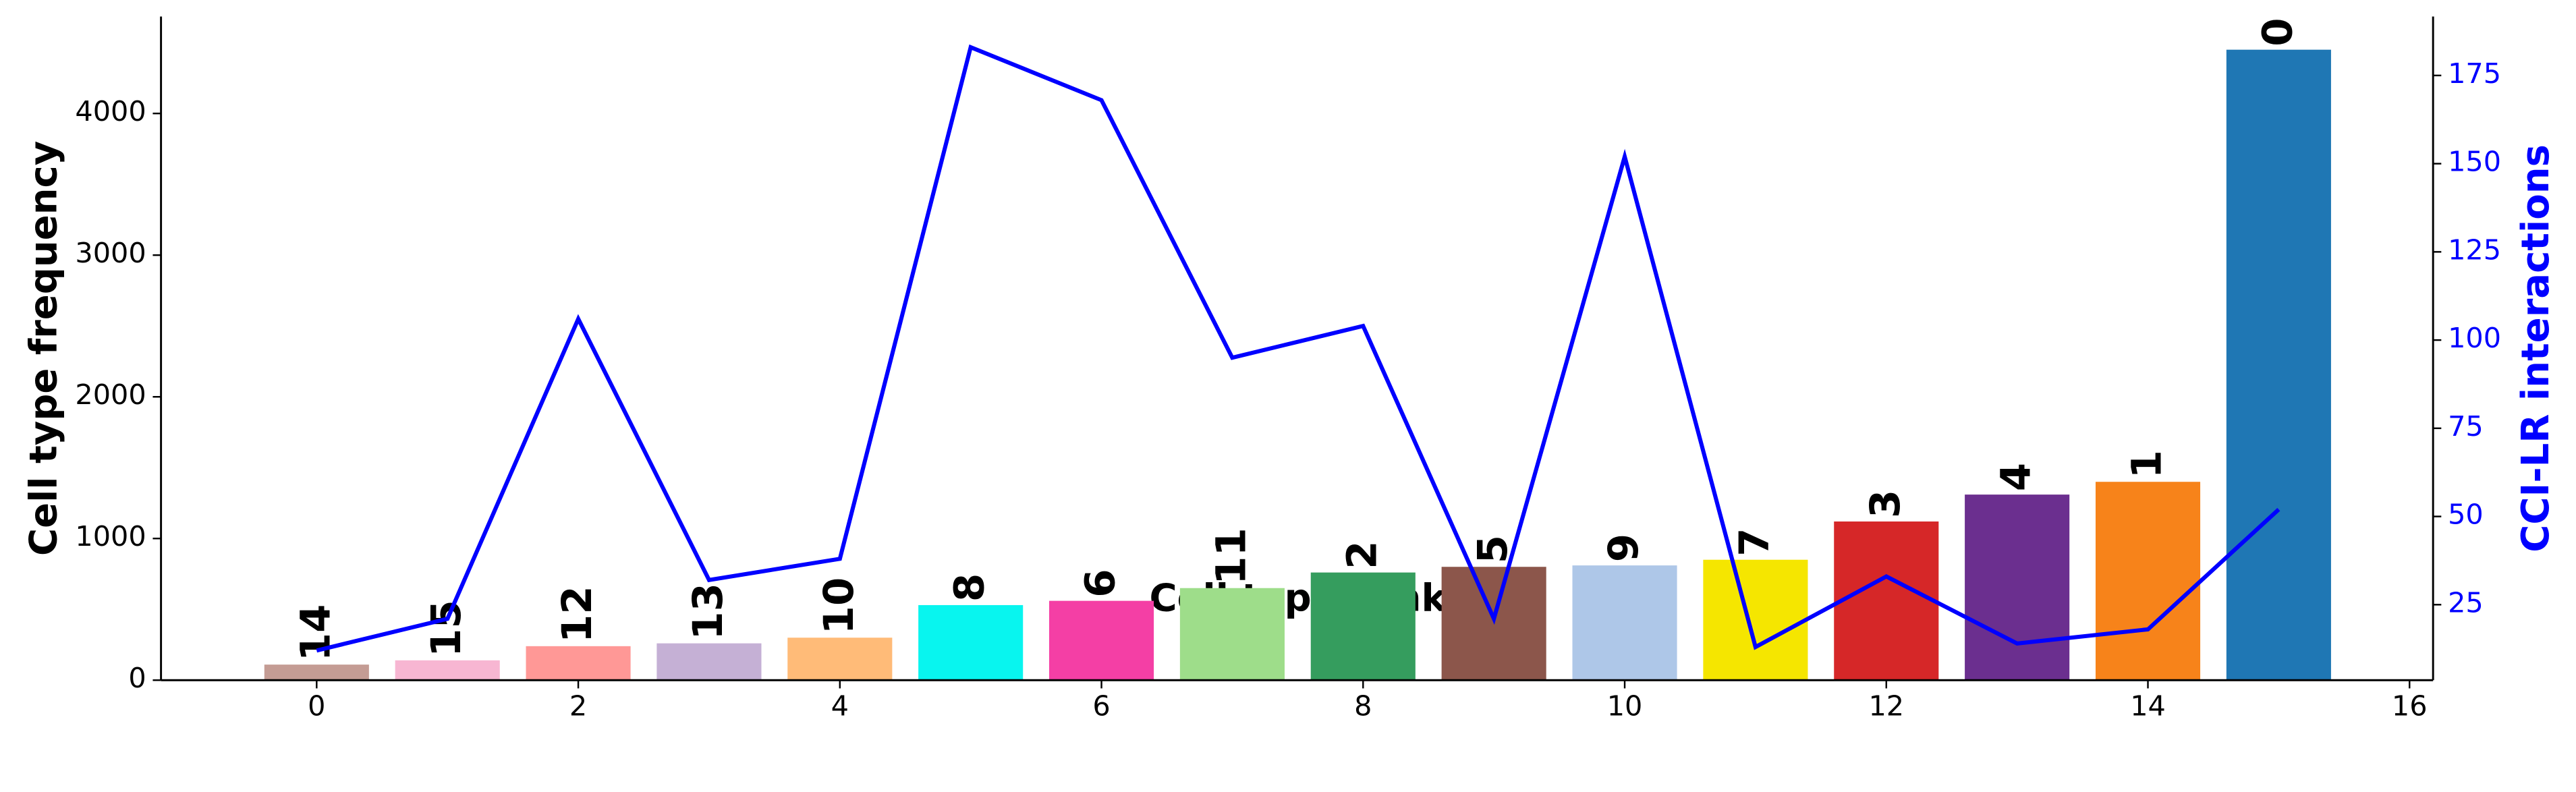 This screenshot has width=2576, height=792. Describe the element at coordinates (1362, 554) in the screenshot. I see `bar-label: 2` at that location.